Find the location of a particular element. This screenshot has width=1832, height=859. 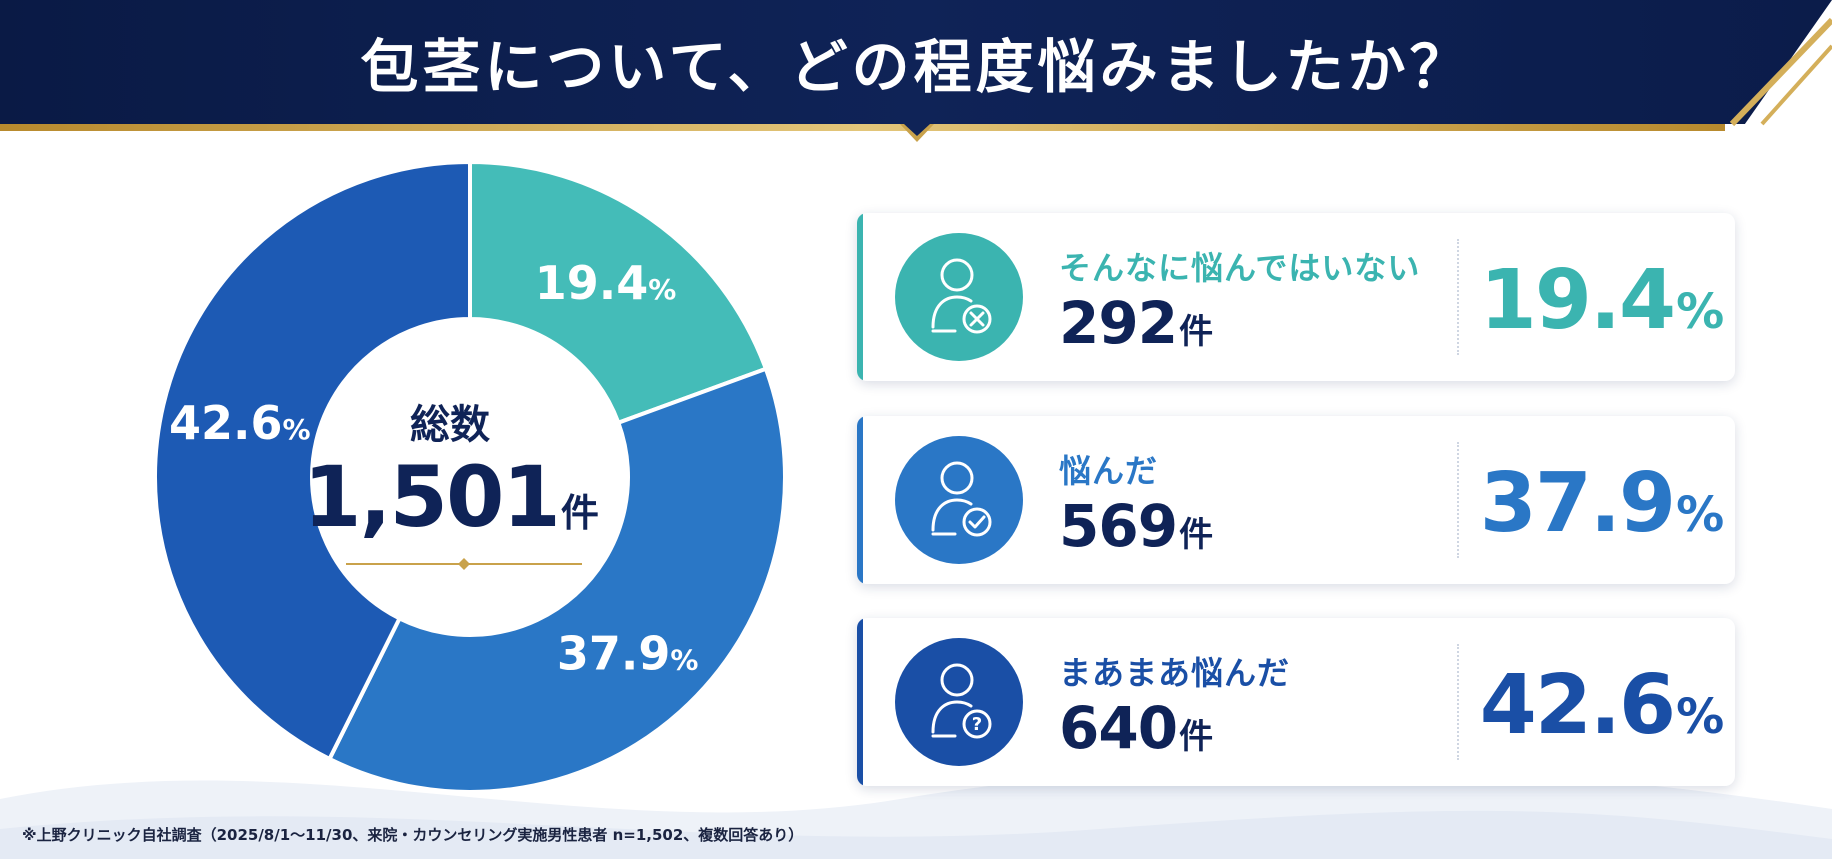

user-question-icon: ? is located at coordinates (959, 702).